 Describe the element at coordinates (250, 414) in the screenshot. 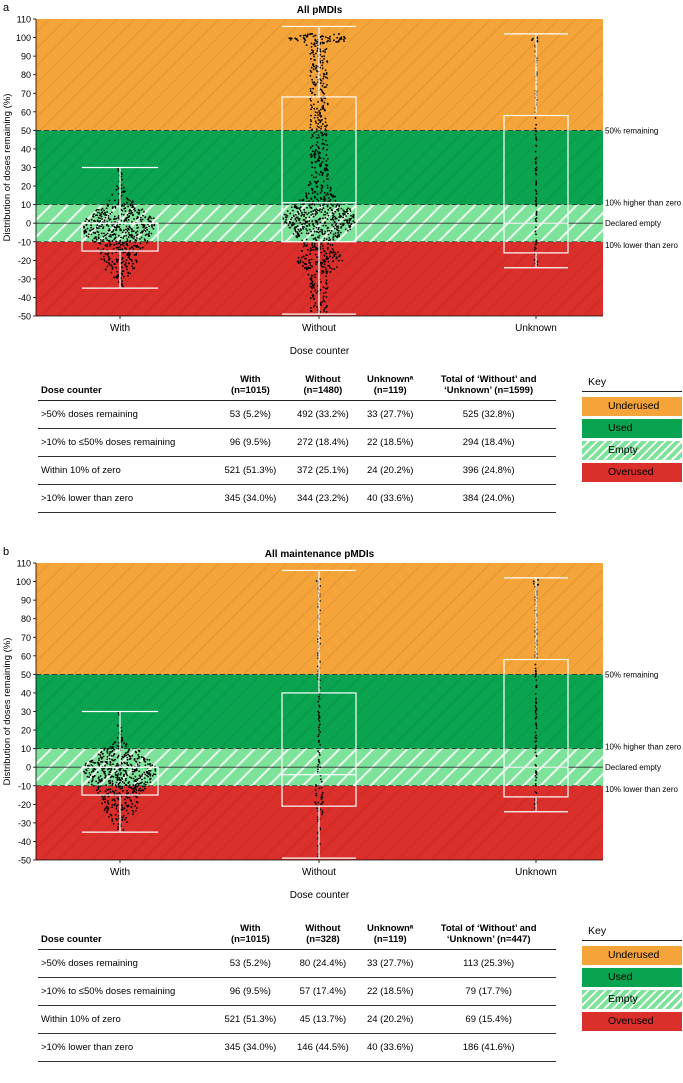

I see `table-cell: 53 (5.2%)` at that location.